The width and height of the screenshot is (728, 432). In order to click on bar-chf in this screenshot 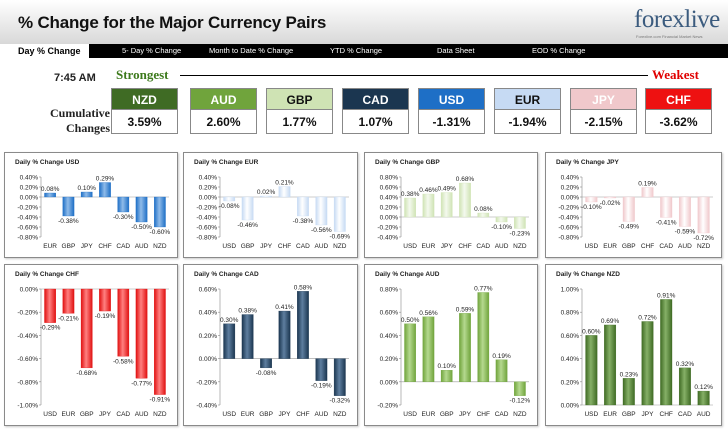, I will do `click(666, 352)`.